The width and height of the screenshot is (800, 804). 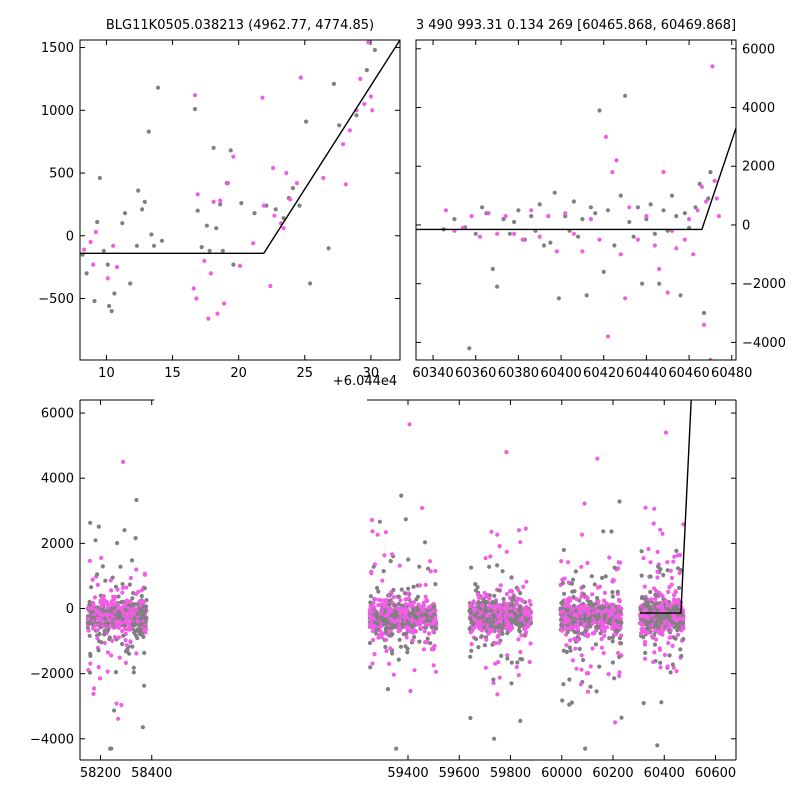 What do you see at coordinates (57, 544) in the screenshot?
I see `bottom-y-tick-label: 2000` at bounding box center [57, 544].